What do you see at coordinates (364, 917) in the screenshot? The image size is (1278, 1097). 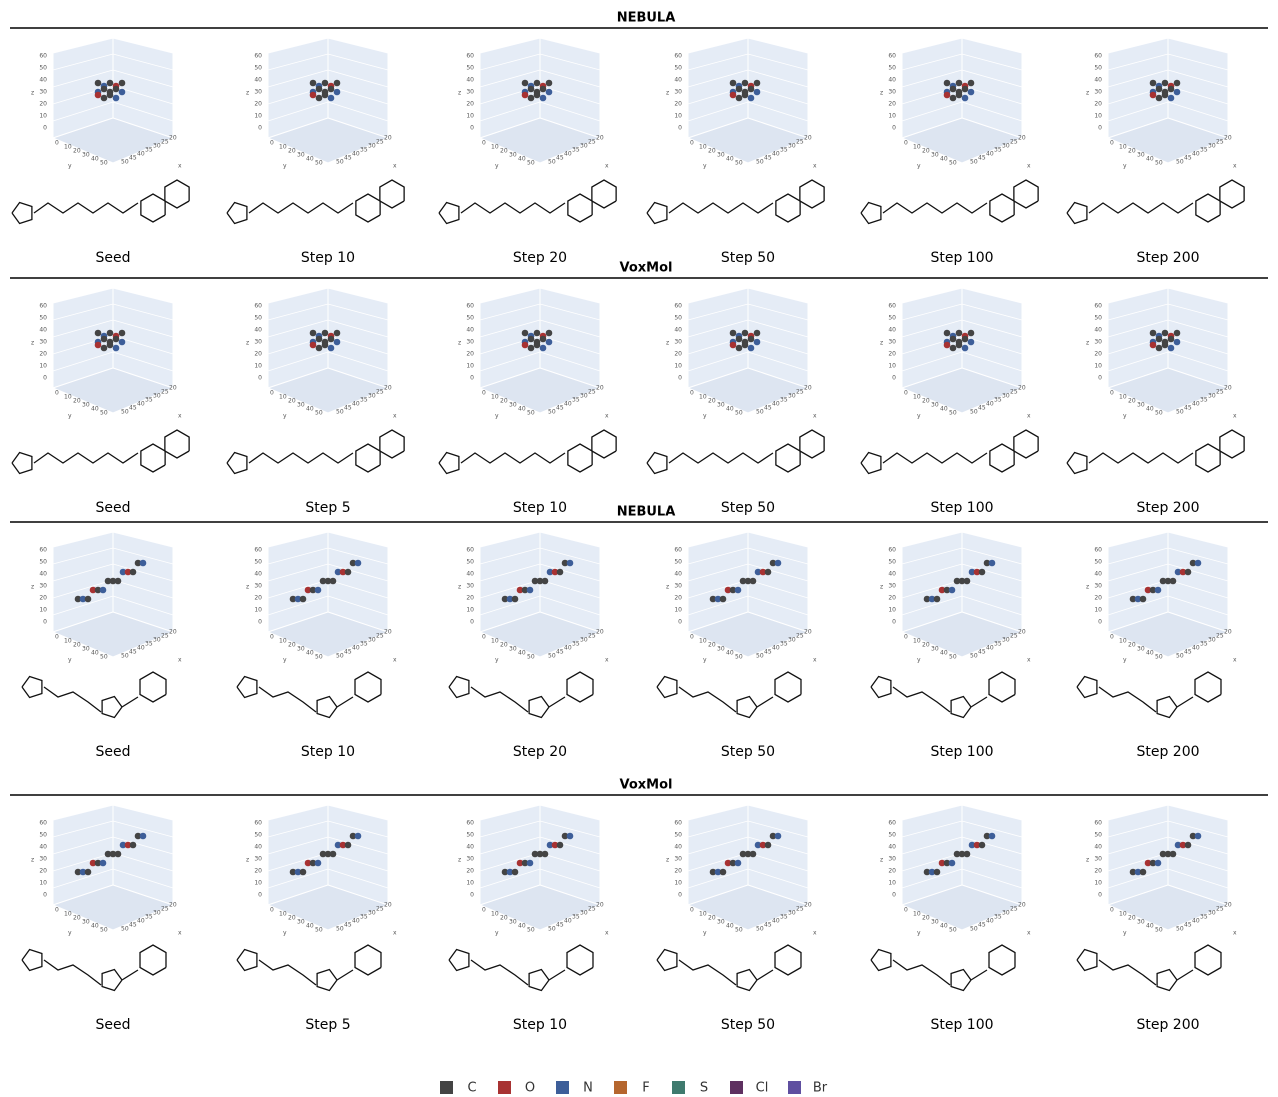 I see `tick-label: 35` at bounding box center [364, 917].